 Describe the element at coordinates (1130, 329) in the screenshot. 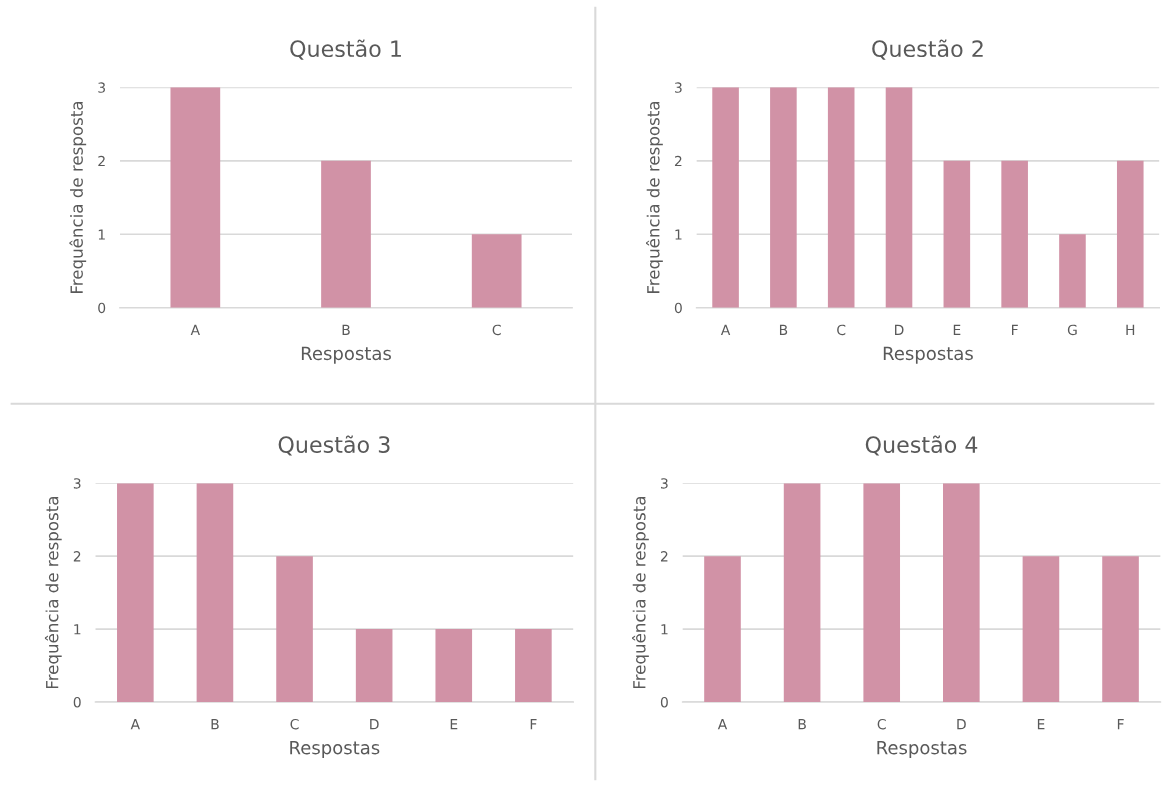

I see `x-tick-label: H` at that location.